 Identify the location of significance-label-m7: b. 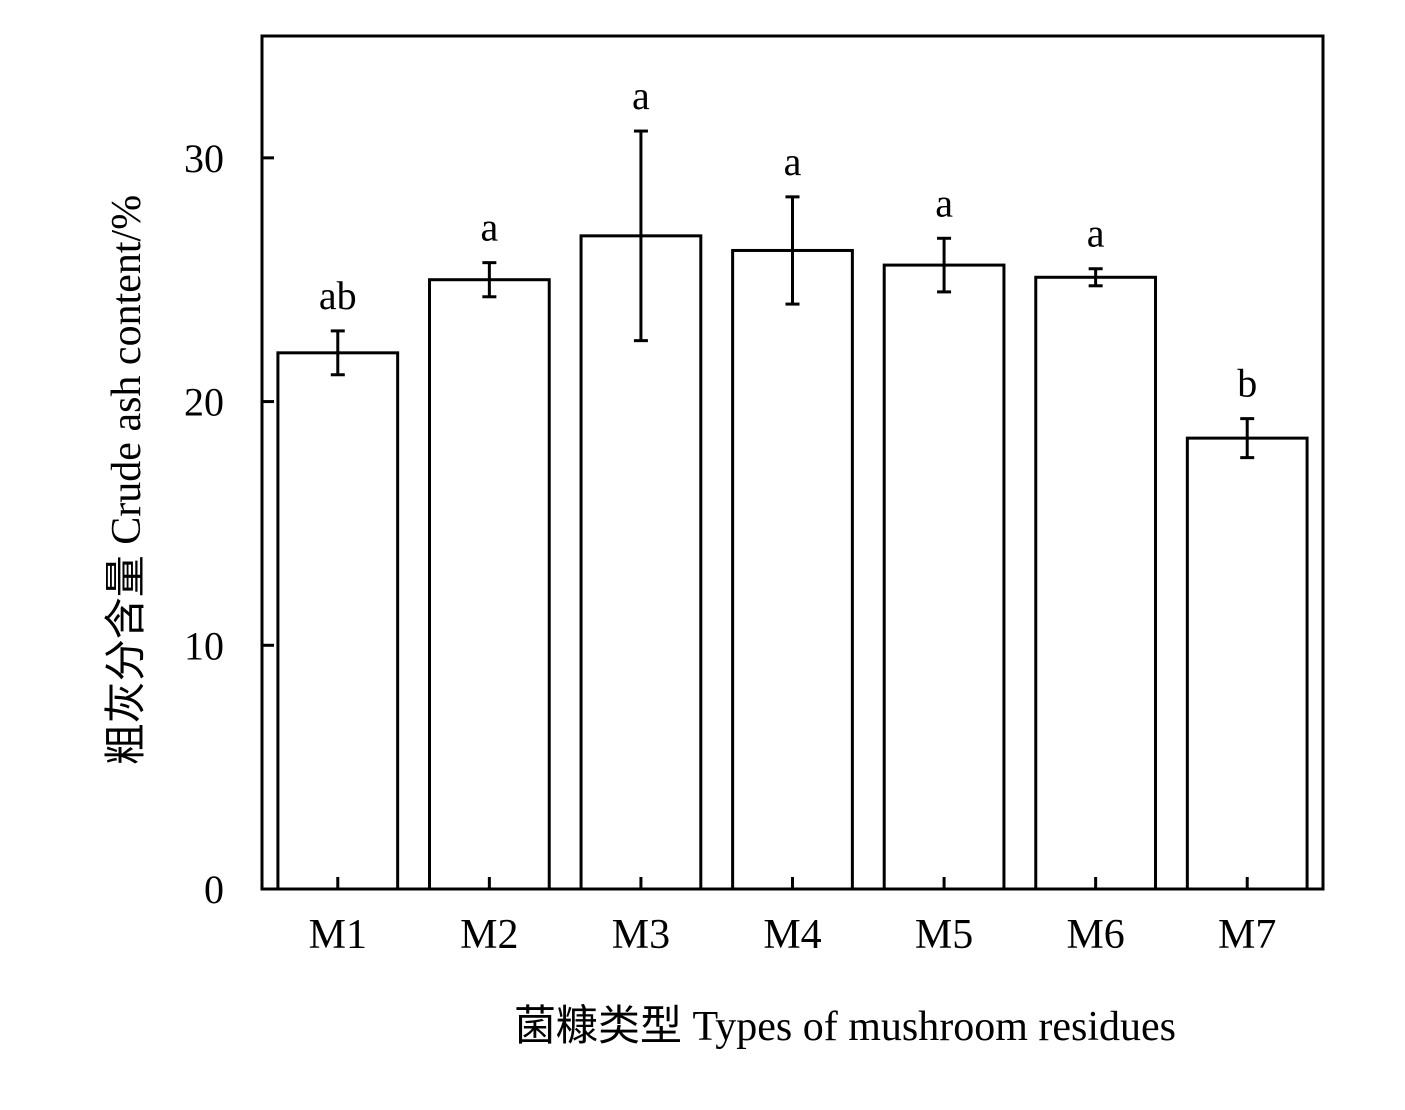
(1247, 383).